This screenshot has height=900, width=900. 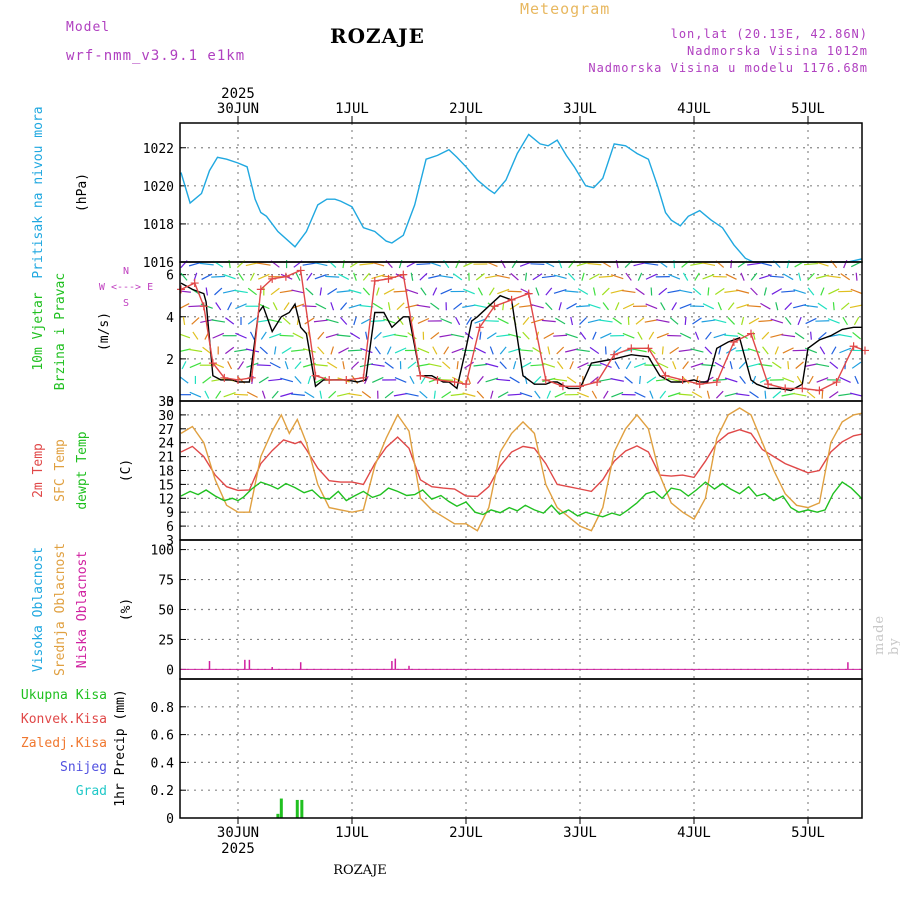 What do you see at coordinates (166, 430) in the screenshot?
I see `temperature-ytick-label: 27` at bounding box center [166, 430].